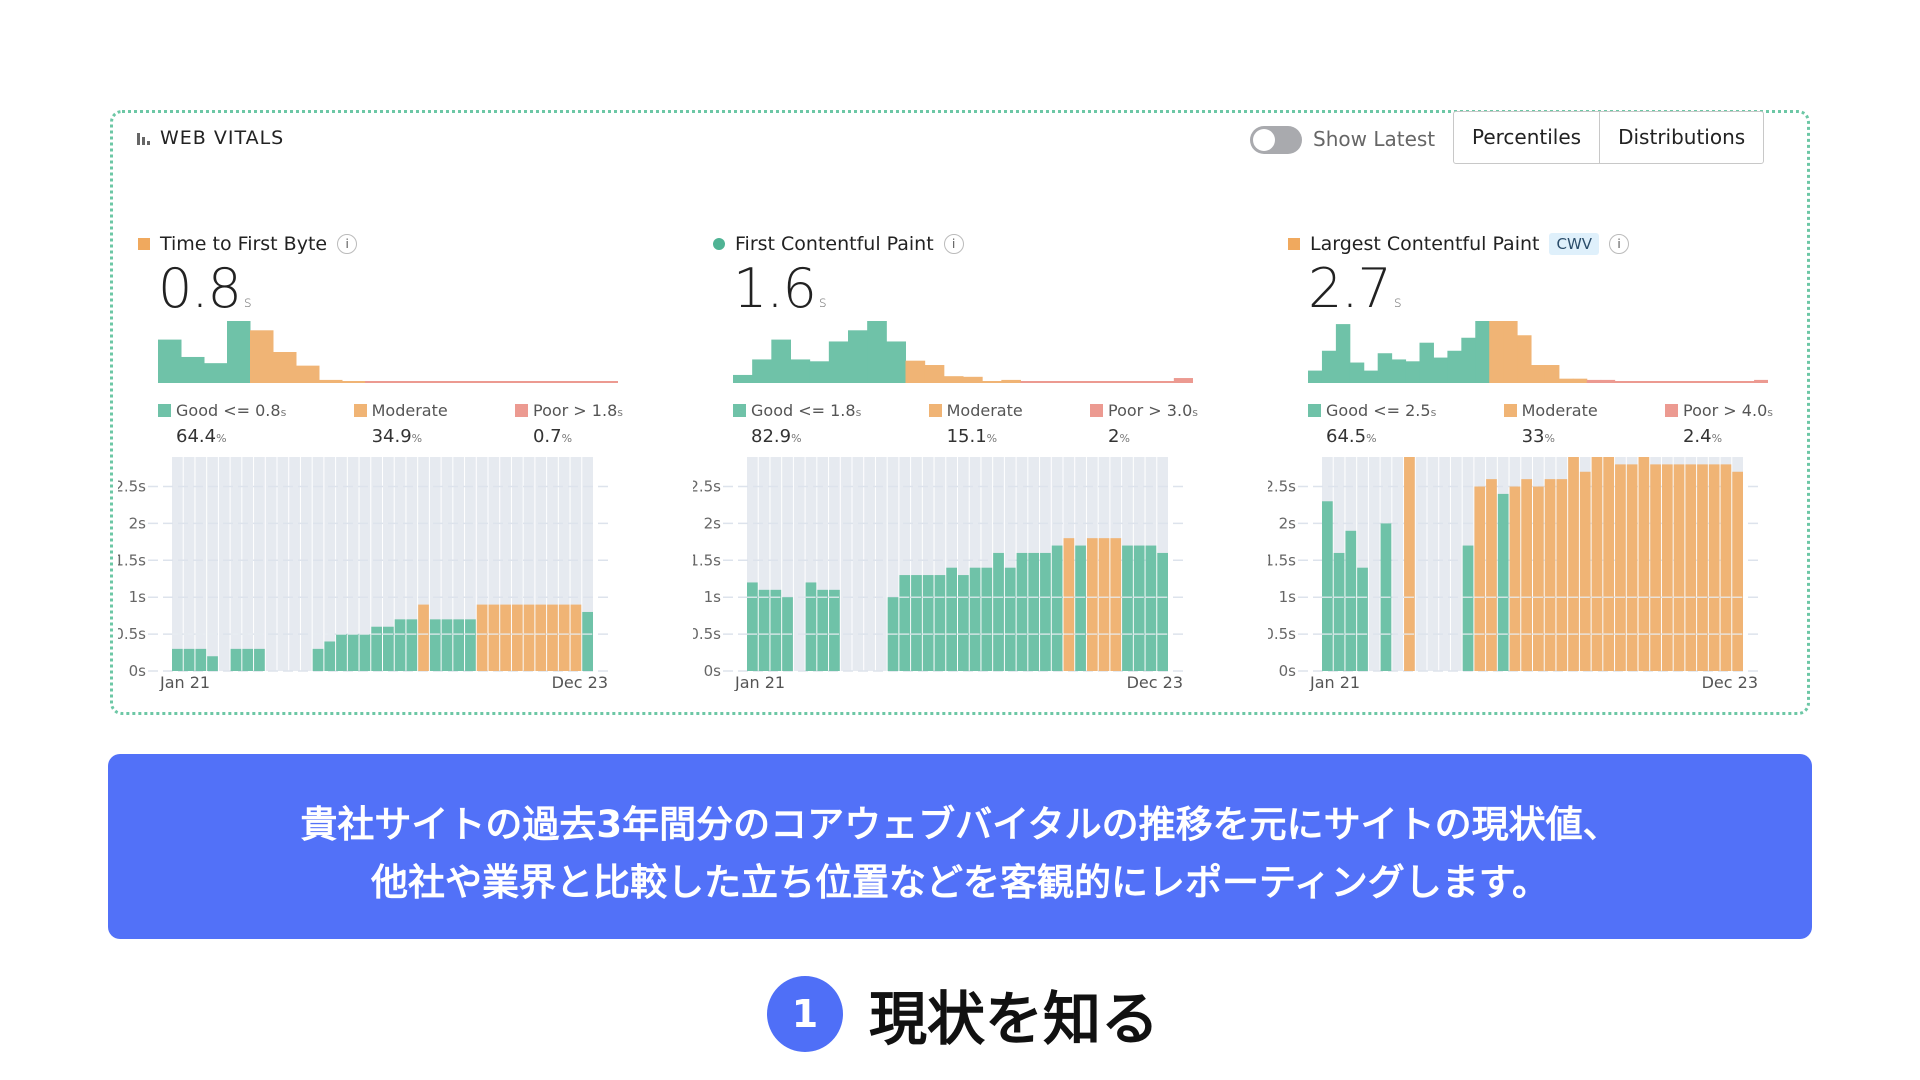 The height and width of the screenshot is (1080, 1920). I want to click on y-tick-label: 2s, so click(1288, 523).